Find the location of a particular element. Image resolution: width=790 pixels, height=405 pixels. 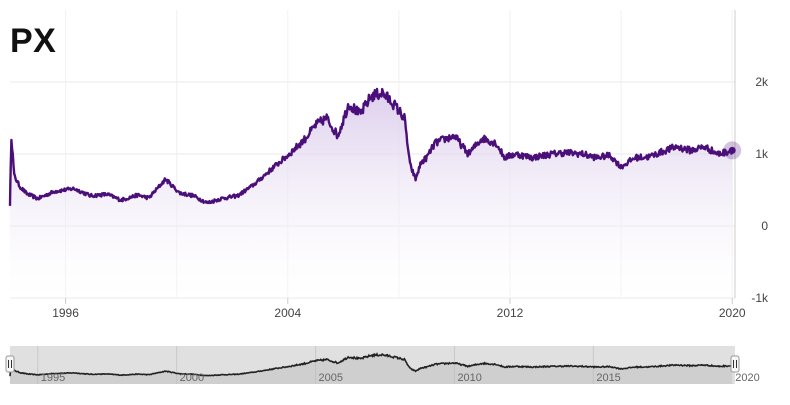

navigator-tick-label: 2005 is located at coordinates (331, 378).